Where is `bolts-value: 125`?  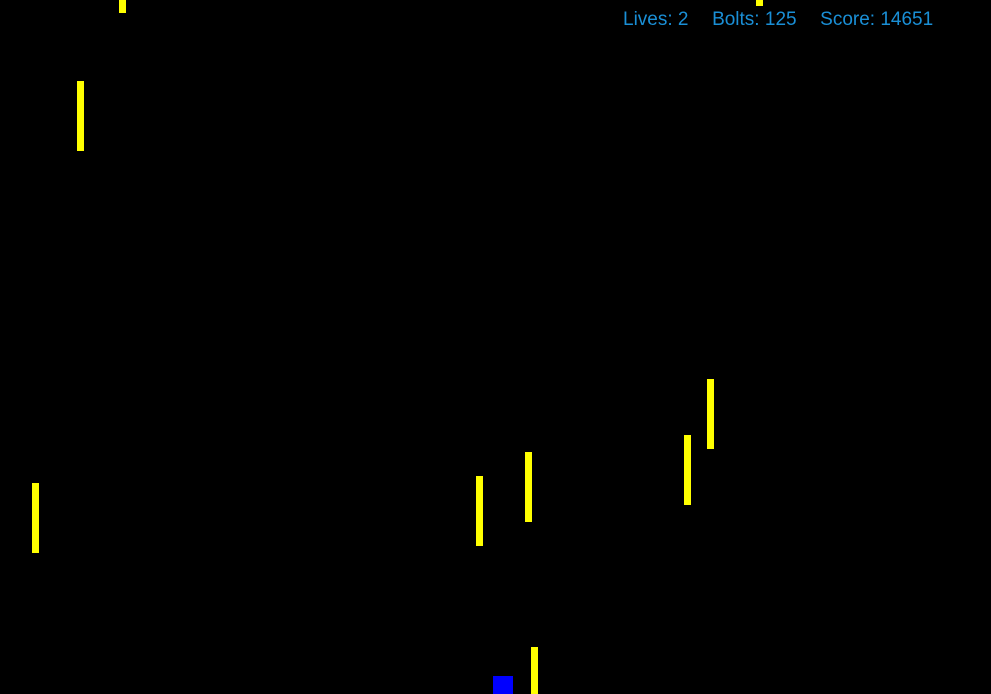
bolts-value: 125 is located at coordinates (780, 19).